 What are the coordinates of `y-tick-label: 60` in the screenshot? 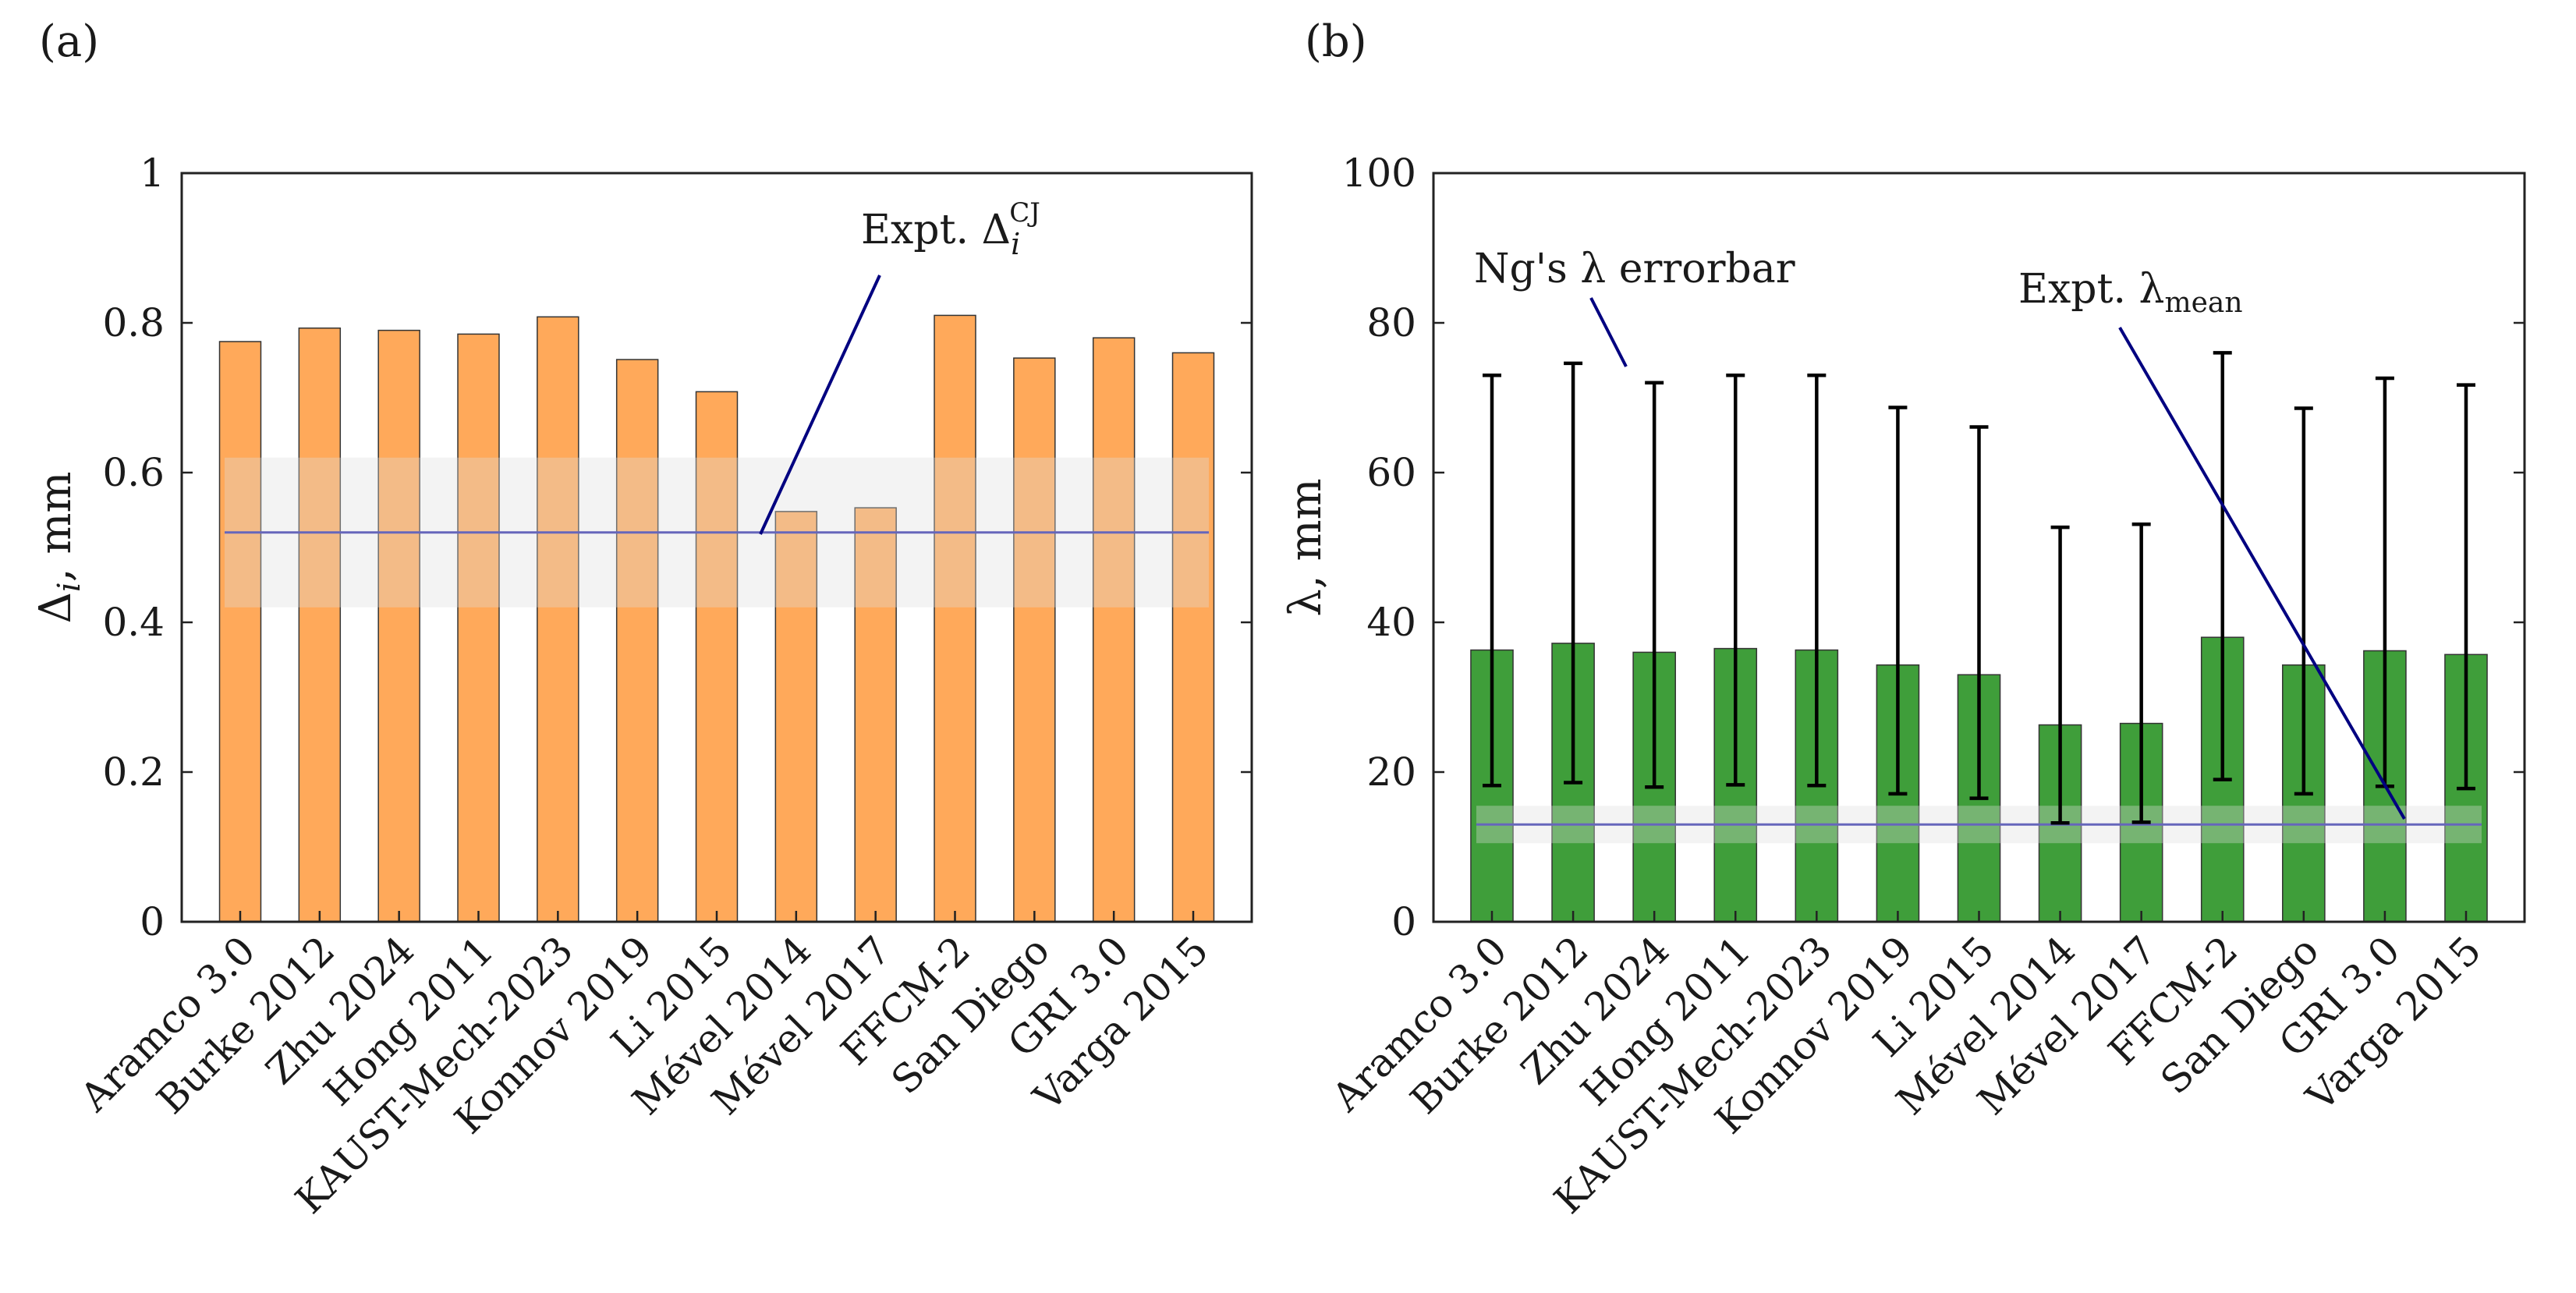 It's located at (1391, 472).